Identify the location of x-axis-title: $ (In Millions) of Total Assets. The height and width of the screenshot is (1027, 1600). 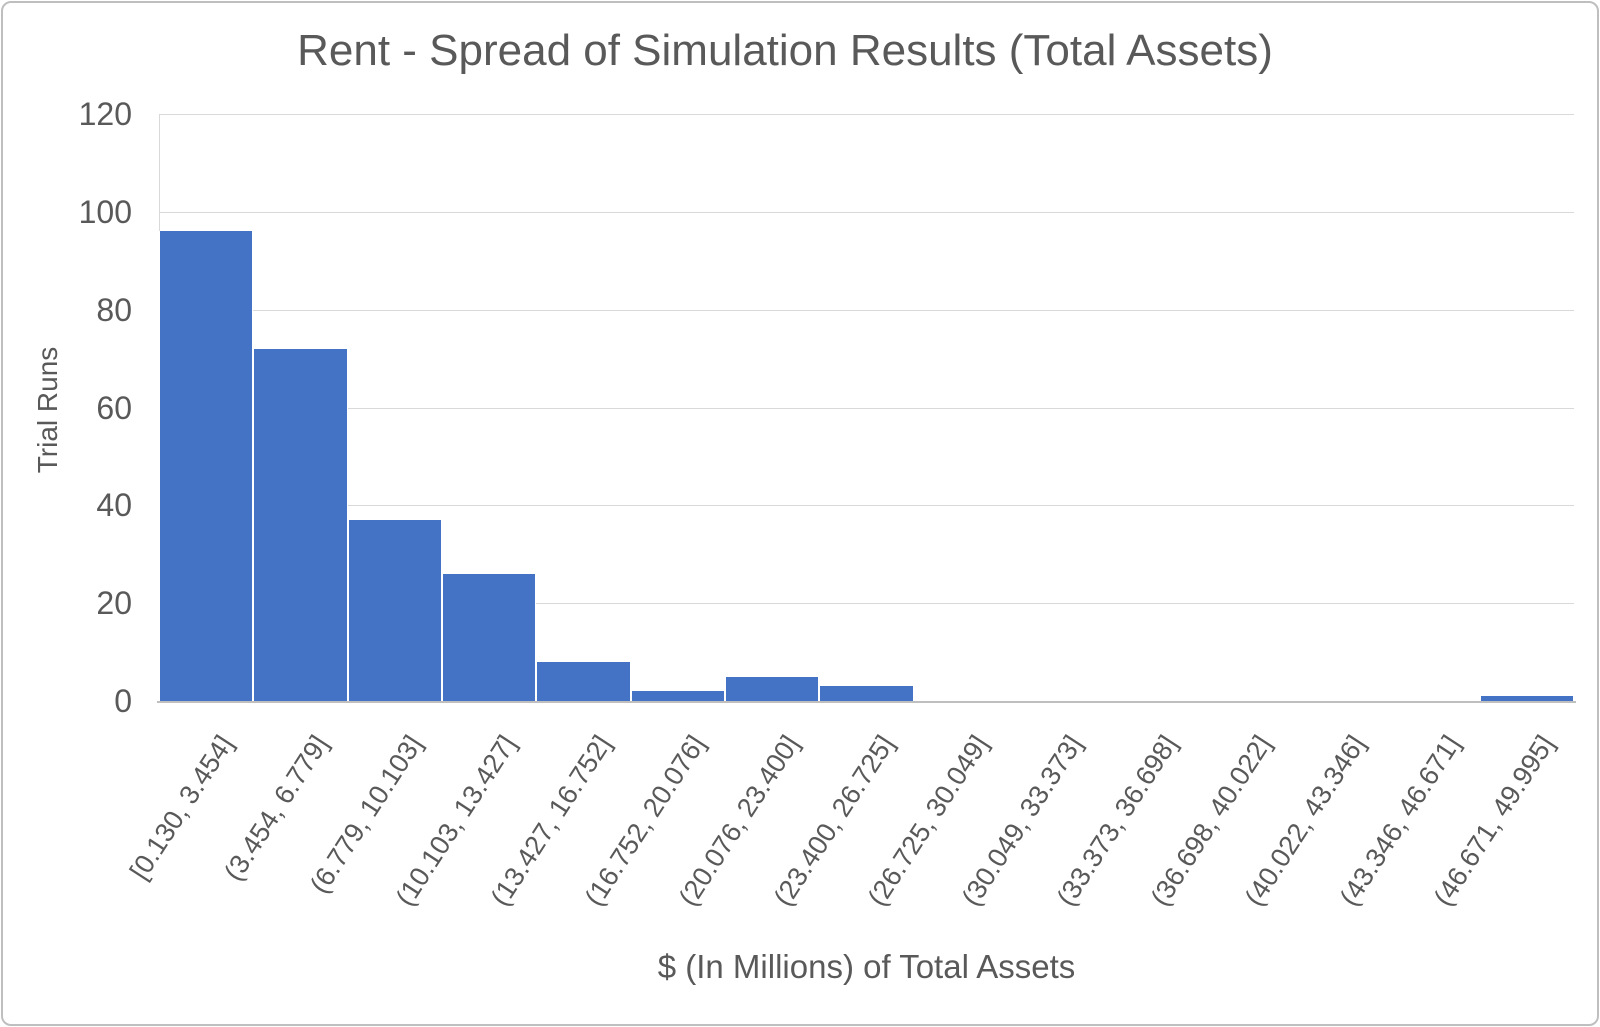
(866, 966).